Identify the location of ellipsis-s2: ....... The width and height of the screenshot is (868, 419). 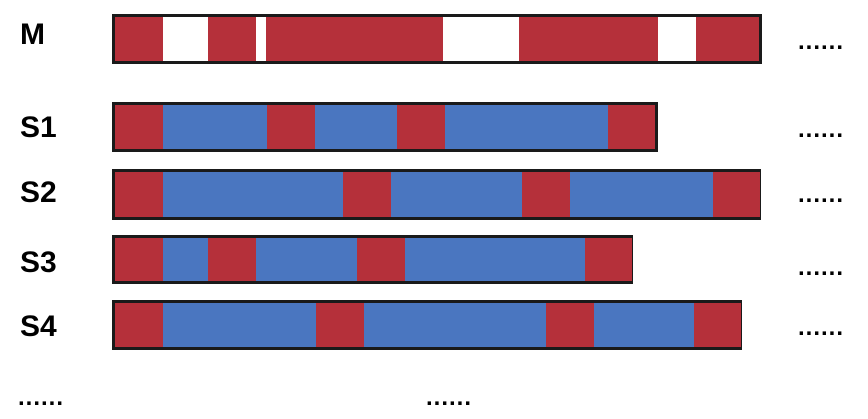
(821, 194).